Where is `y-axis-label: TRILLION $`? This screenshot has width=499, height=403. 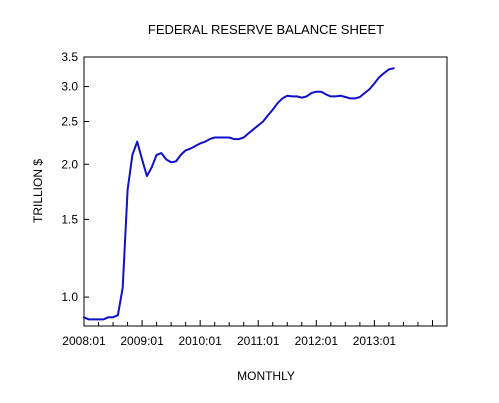 y-axis-label: TRILLION $ is located at coordinates (38, 191).